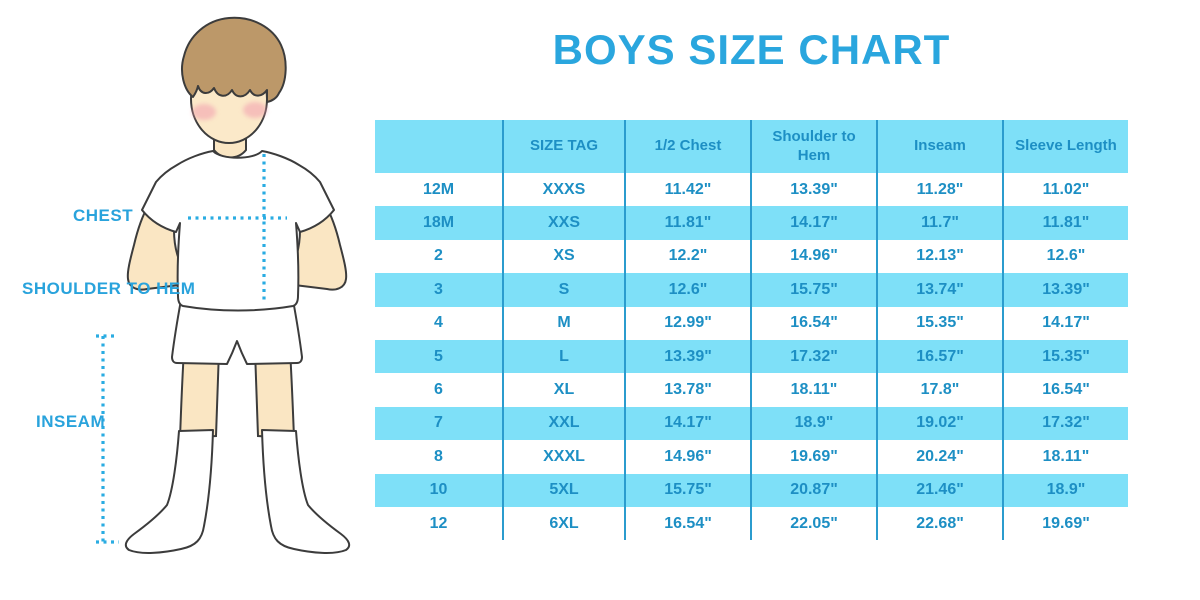  What do you see at coordinates (169, 491) in the screenshot?
I see `left-sock` at bounding box center [169, 491].